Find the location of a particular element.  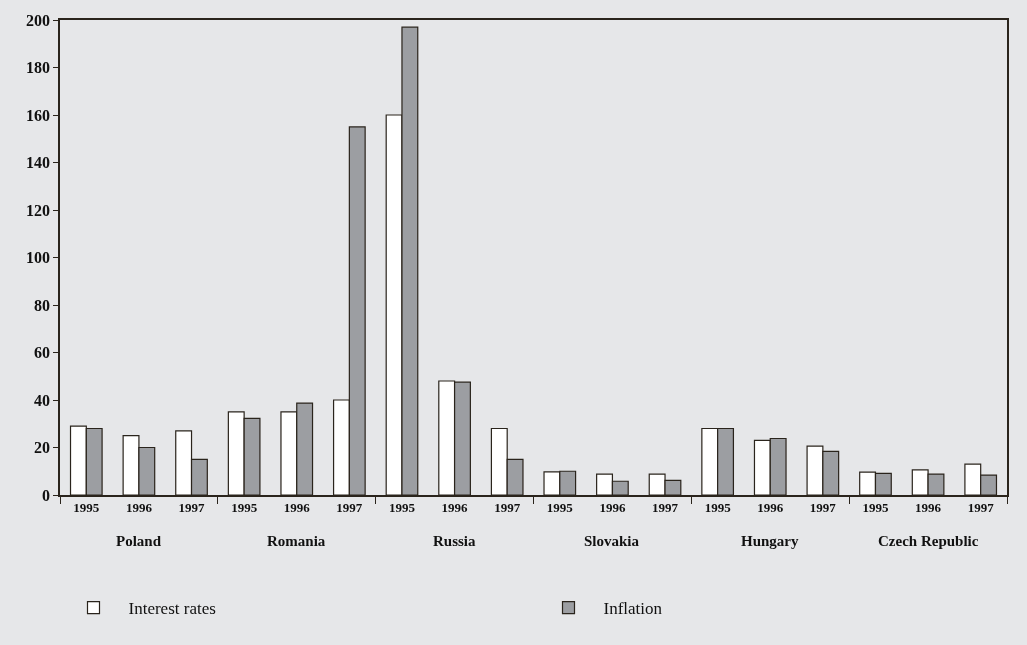

legend-label: Inflation is located at coordinates (633, 609).